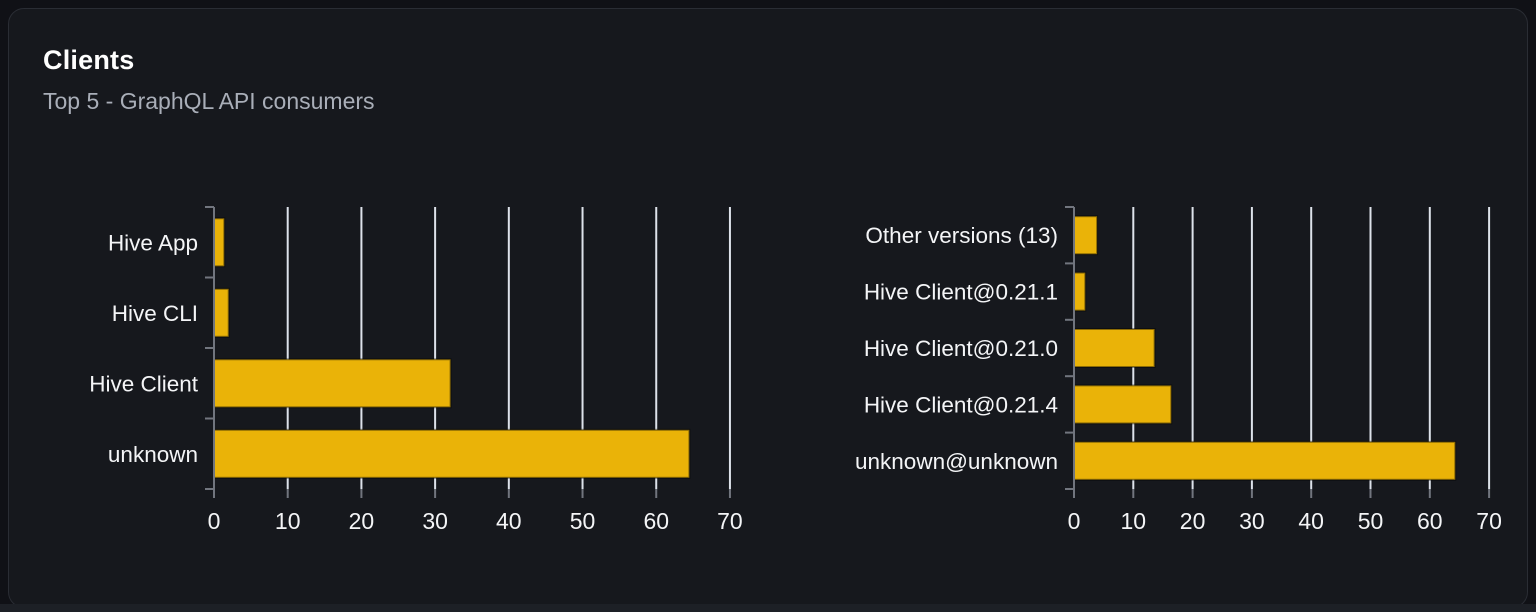  What do you see at coordinates (221, 312) in the screenshot?
I see `bar-hive-cli` at bounding box center [221, 312].